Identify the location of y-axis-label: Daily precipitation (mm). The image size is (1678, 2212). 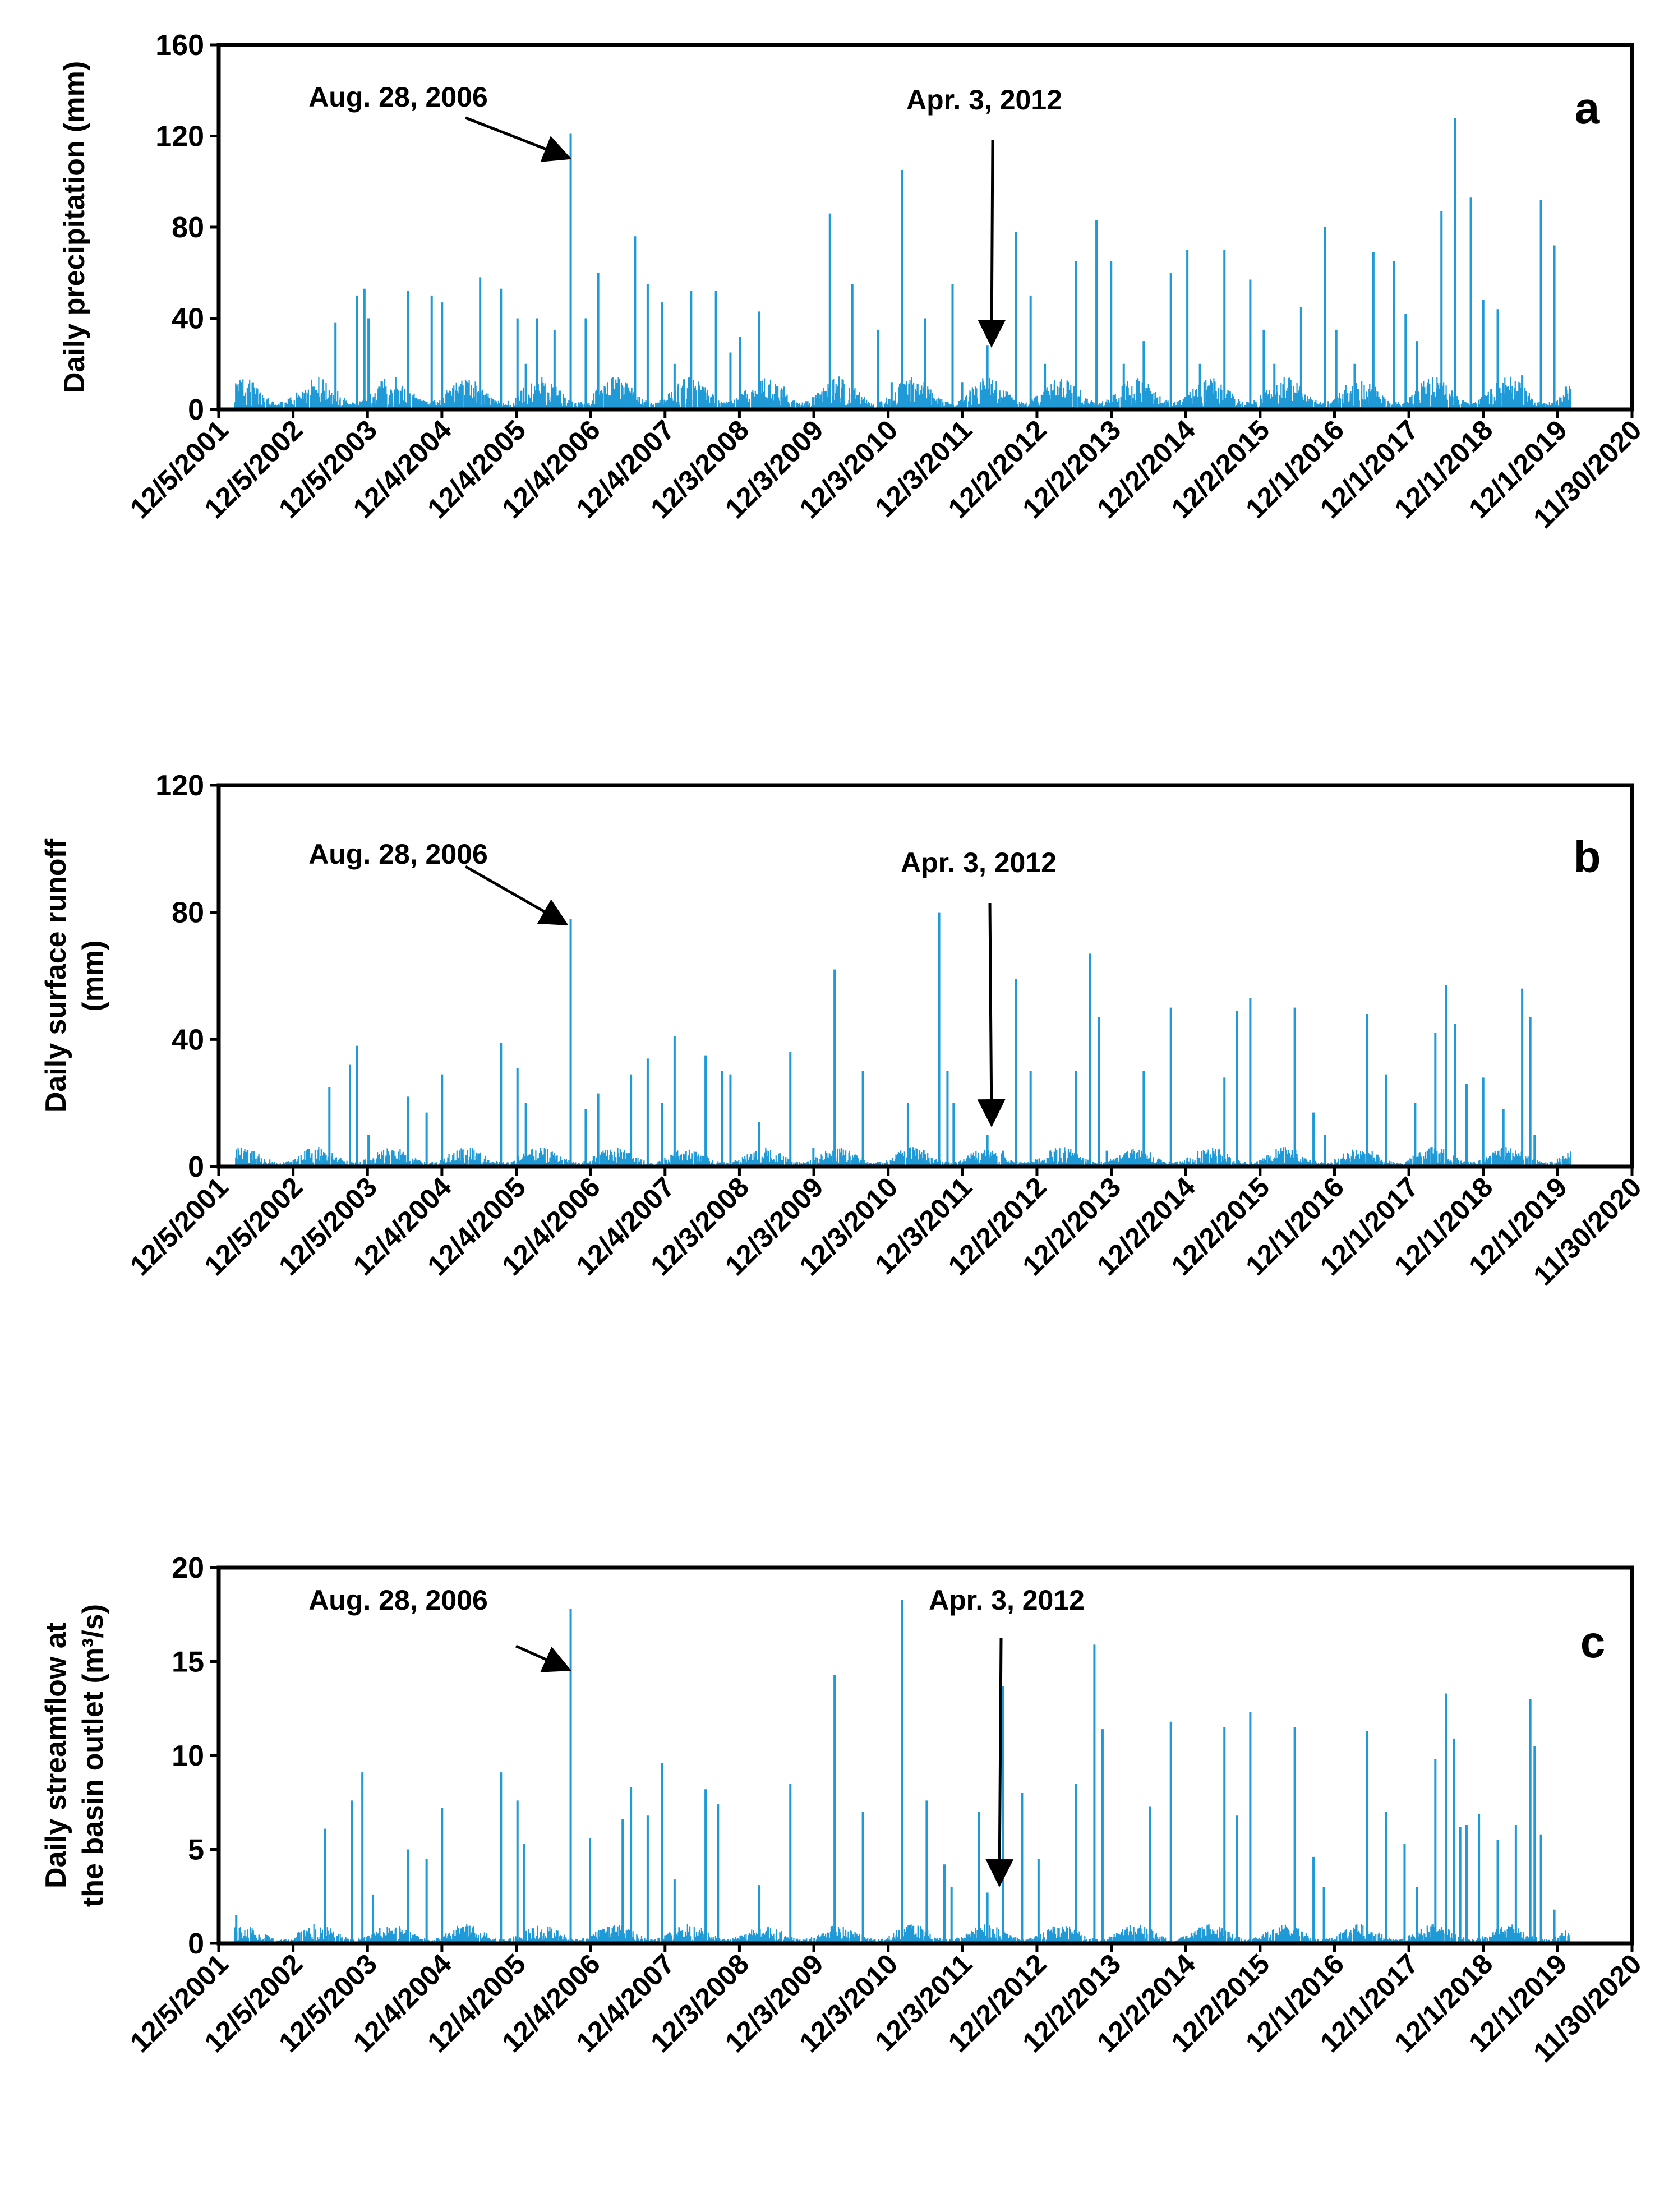
(74, 227).